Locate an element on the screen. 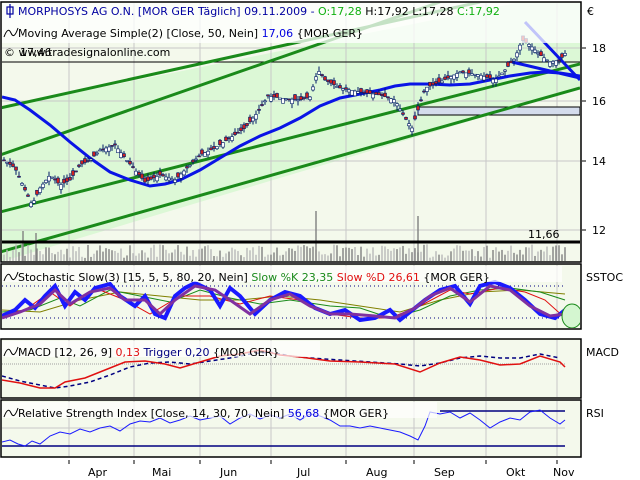 The width and height of the screenshot is (640, 480). stoch-symbol: {MOR GER} is located at coordinates (455, 277).